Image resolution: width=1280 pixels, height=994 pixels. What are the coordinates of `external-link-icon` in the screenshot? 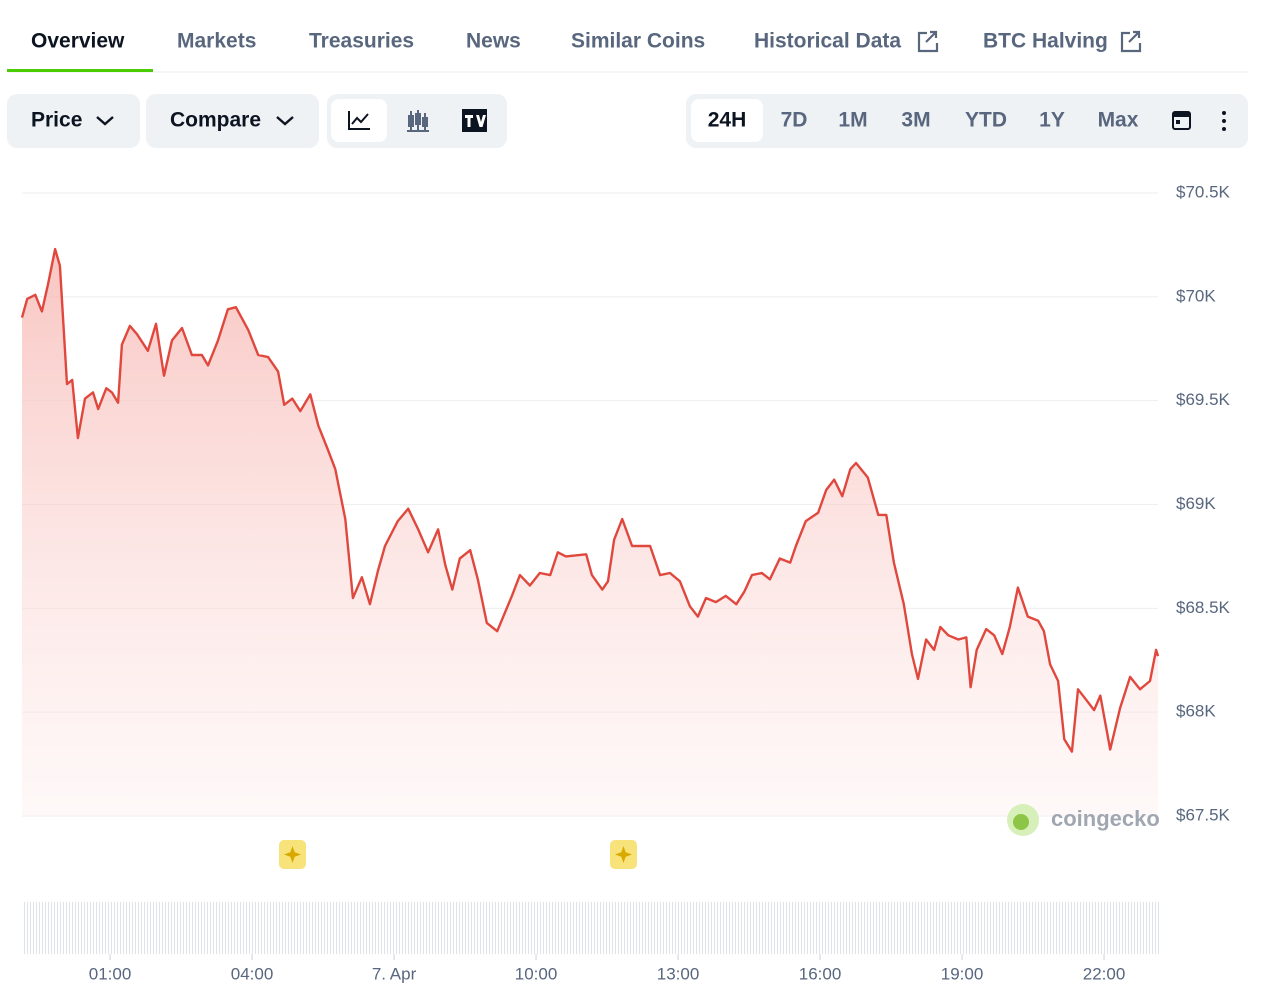 It's located at (1029, 41).